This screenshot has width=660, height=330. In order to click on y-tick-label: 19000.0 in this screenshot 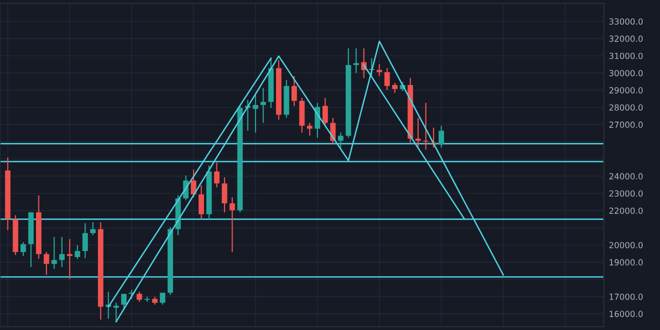, I will do `click(626, 262)`.